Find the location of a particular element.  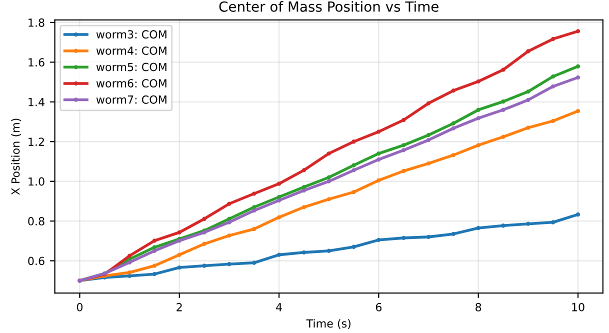

y-tick-label: 1.4 is located at coordinates (36, 102).